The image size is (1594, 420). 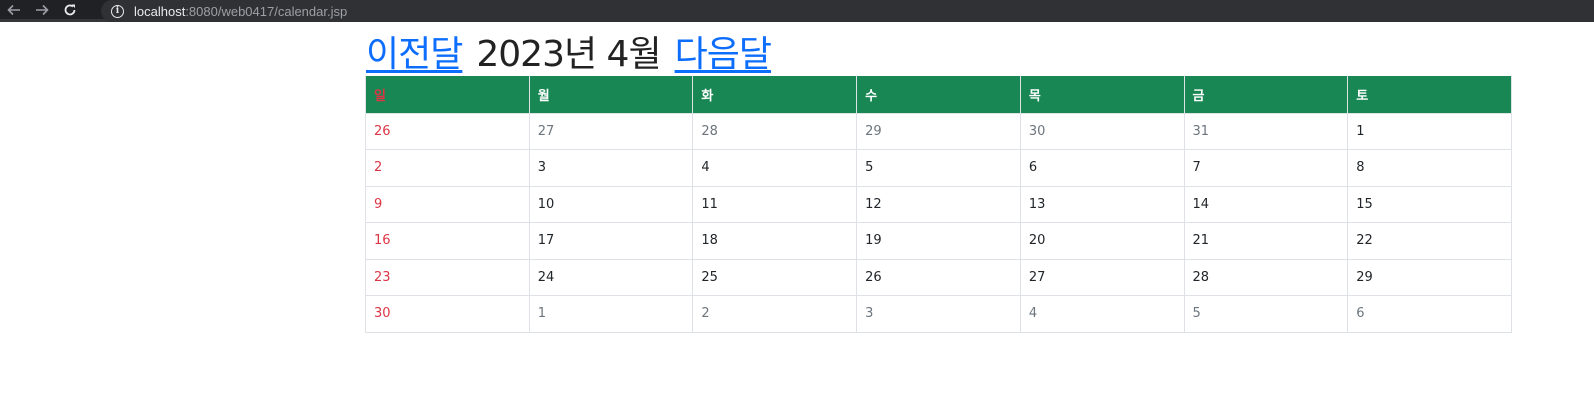 I want to click on day-cell: 14, so click(x=1266, y=204).